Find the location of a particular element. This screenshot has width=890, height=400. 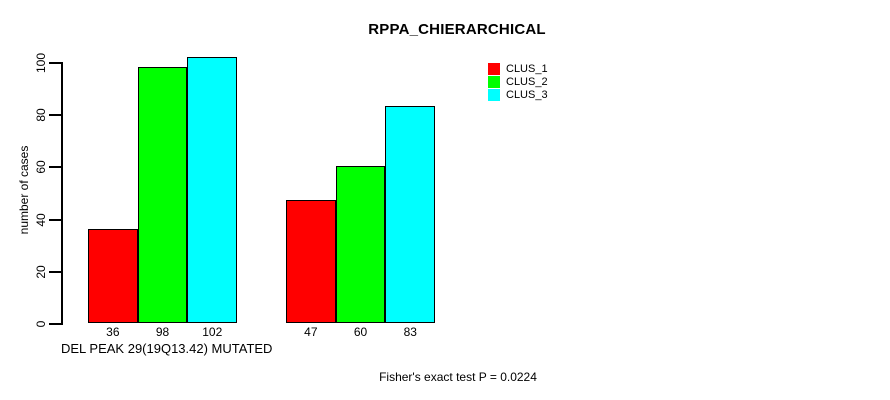

y-axis-tick-label: 20 is located at coordinates (41, 272).